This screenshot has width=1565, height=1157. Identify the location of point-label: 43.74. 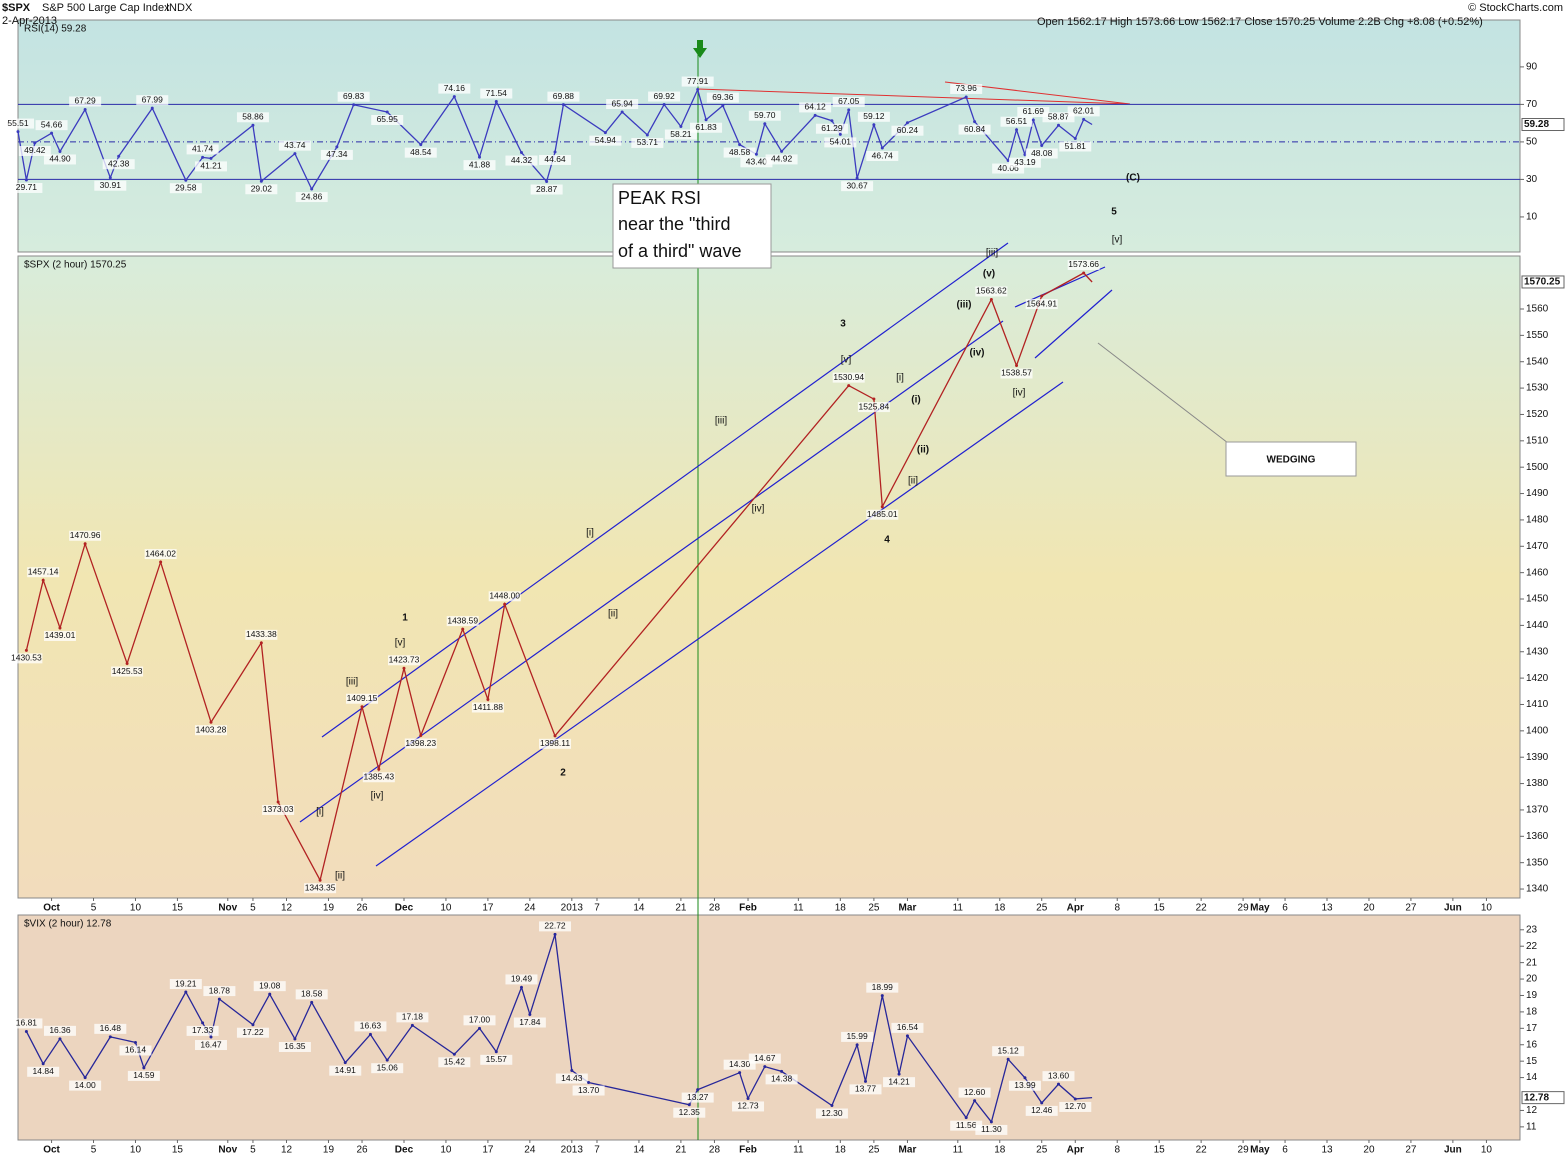
(295, 145).